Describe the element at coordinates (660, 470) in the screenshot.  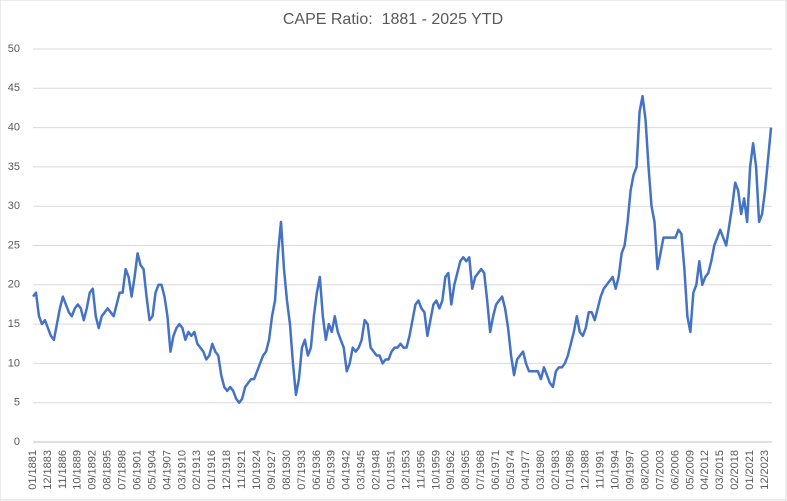
I see `x-tick-label: 07/2003` at that location.